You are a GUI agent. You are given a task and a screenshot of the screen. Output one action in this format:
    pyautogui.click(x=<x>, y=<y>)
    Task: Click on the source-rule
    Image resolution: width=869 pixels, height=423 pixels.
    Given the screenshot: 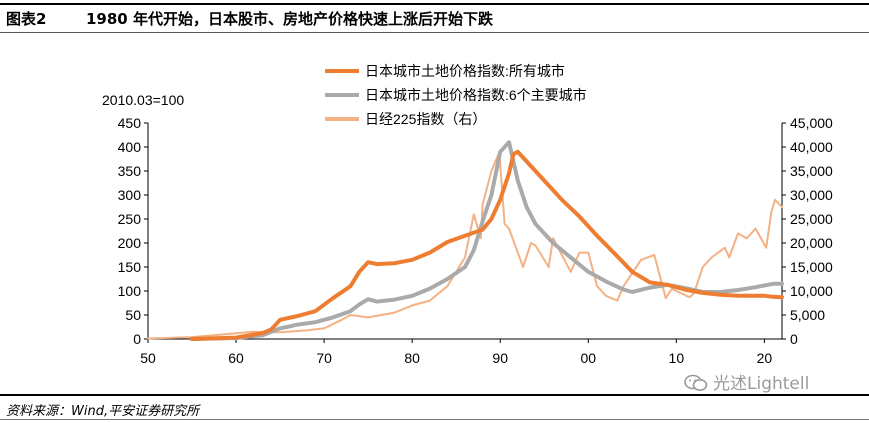 What is the action you would take?
    pyautogui.click(x=434, y=395)
    